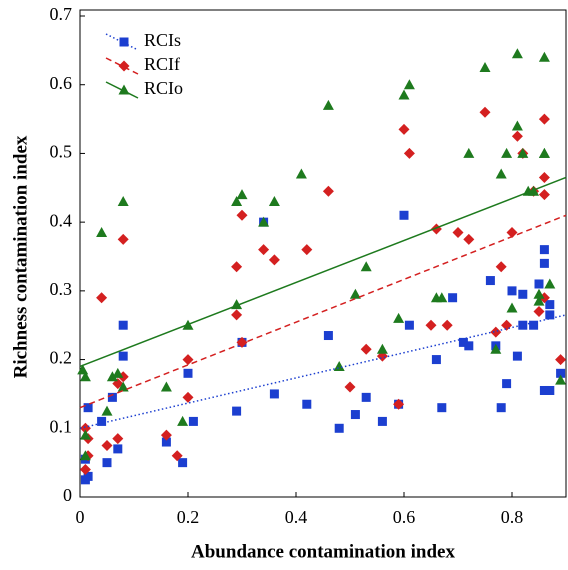 The height and width of the screenshot is (570, 568). Describe the element at coordinates (404, 517) in the screenshot. I see `x-tick-label: 0.6` at that location.